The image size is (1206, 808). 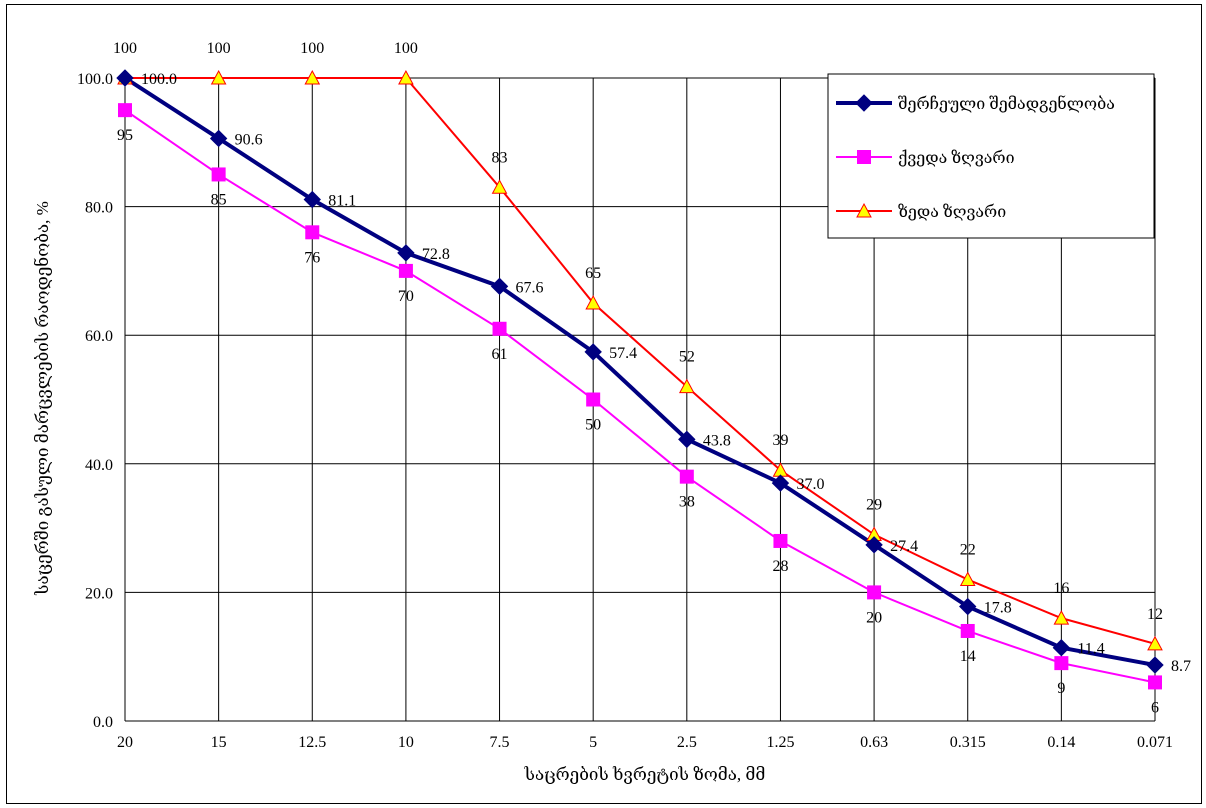 What do you see at coordinates (874, 505) in the screenshot?
I see `data-label-series-2: 29` at bounding box center [874, 505].